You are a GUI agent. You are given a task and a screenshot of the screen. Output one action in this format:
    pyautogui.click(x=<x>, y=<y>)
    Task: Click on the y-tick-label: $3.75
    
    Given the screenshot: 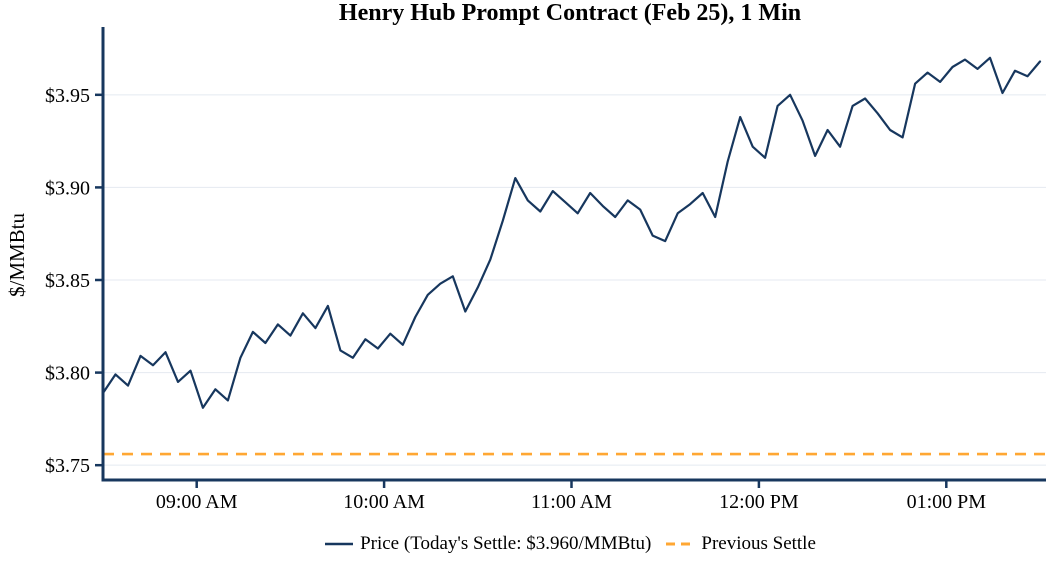 What is the action you would take?
    pyautogui.click(x=67, y=466)
    